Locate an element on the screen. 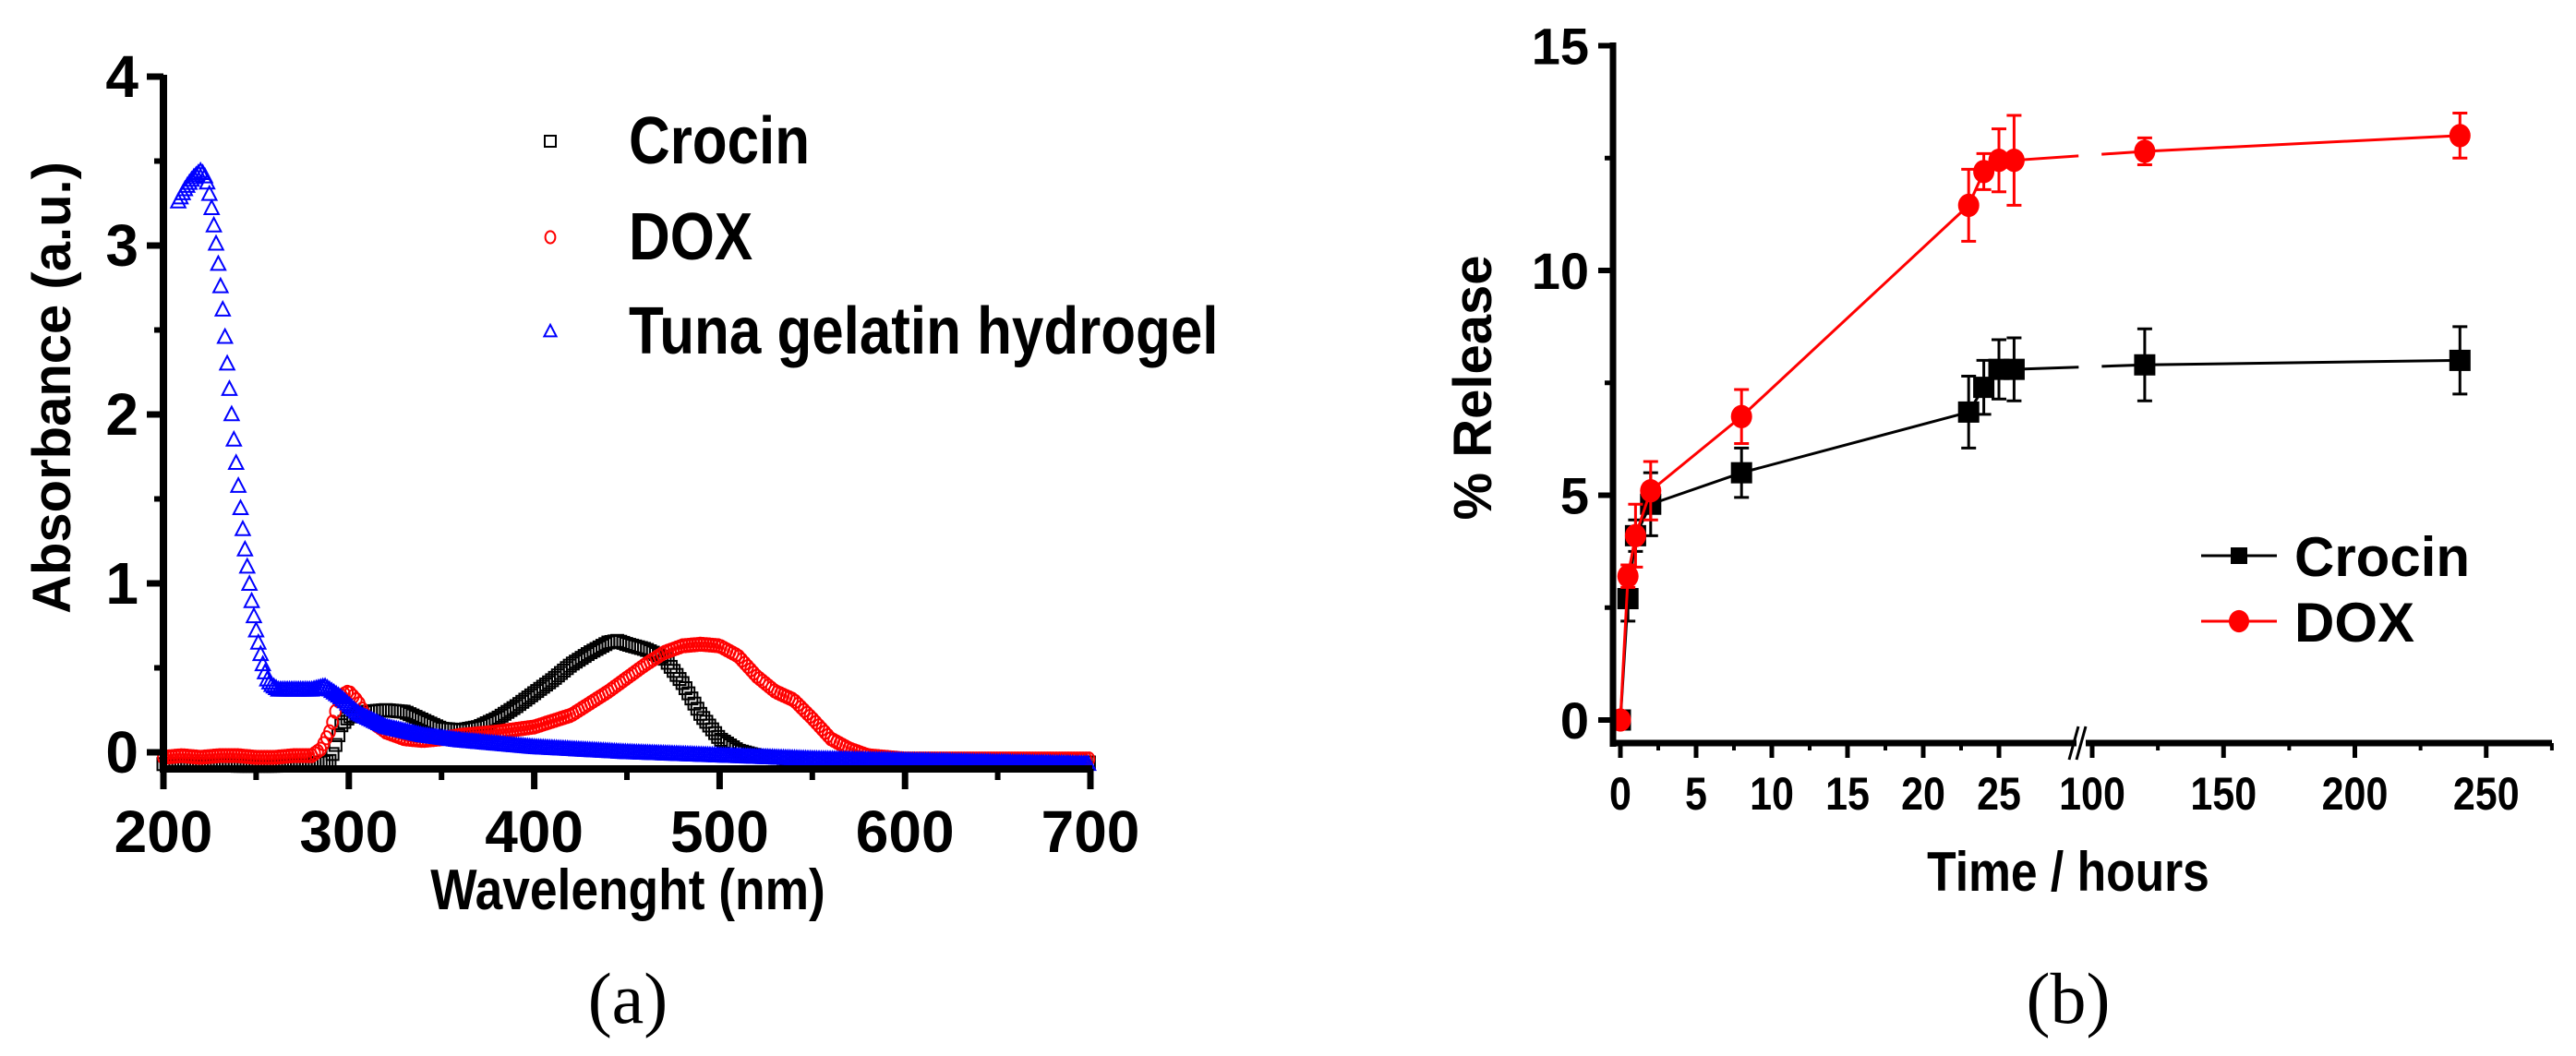  legend-item-tuna-gelatin-hydrogel: Tuna gelatin hydrogel is located at coordinates (880, 331).